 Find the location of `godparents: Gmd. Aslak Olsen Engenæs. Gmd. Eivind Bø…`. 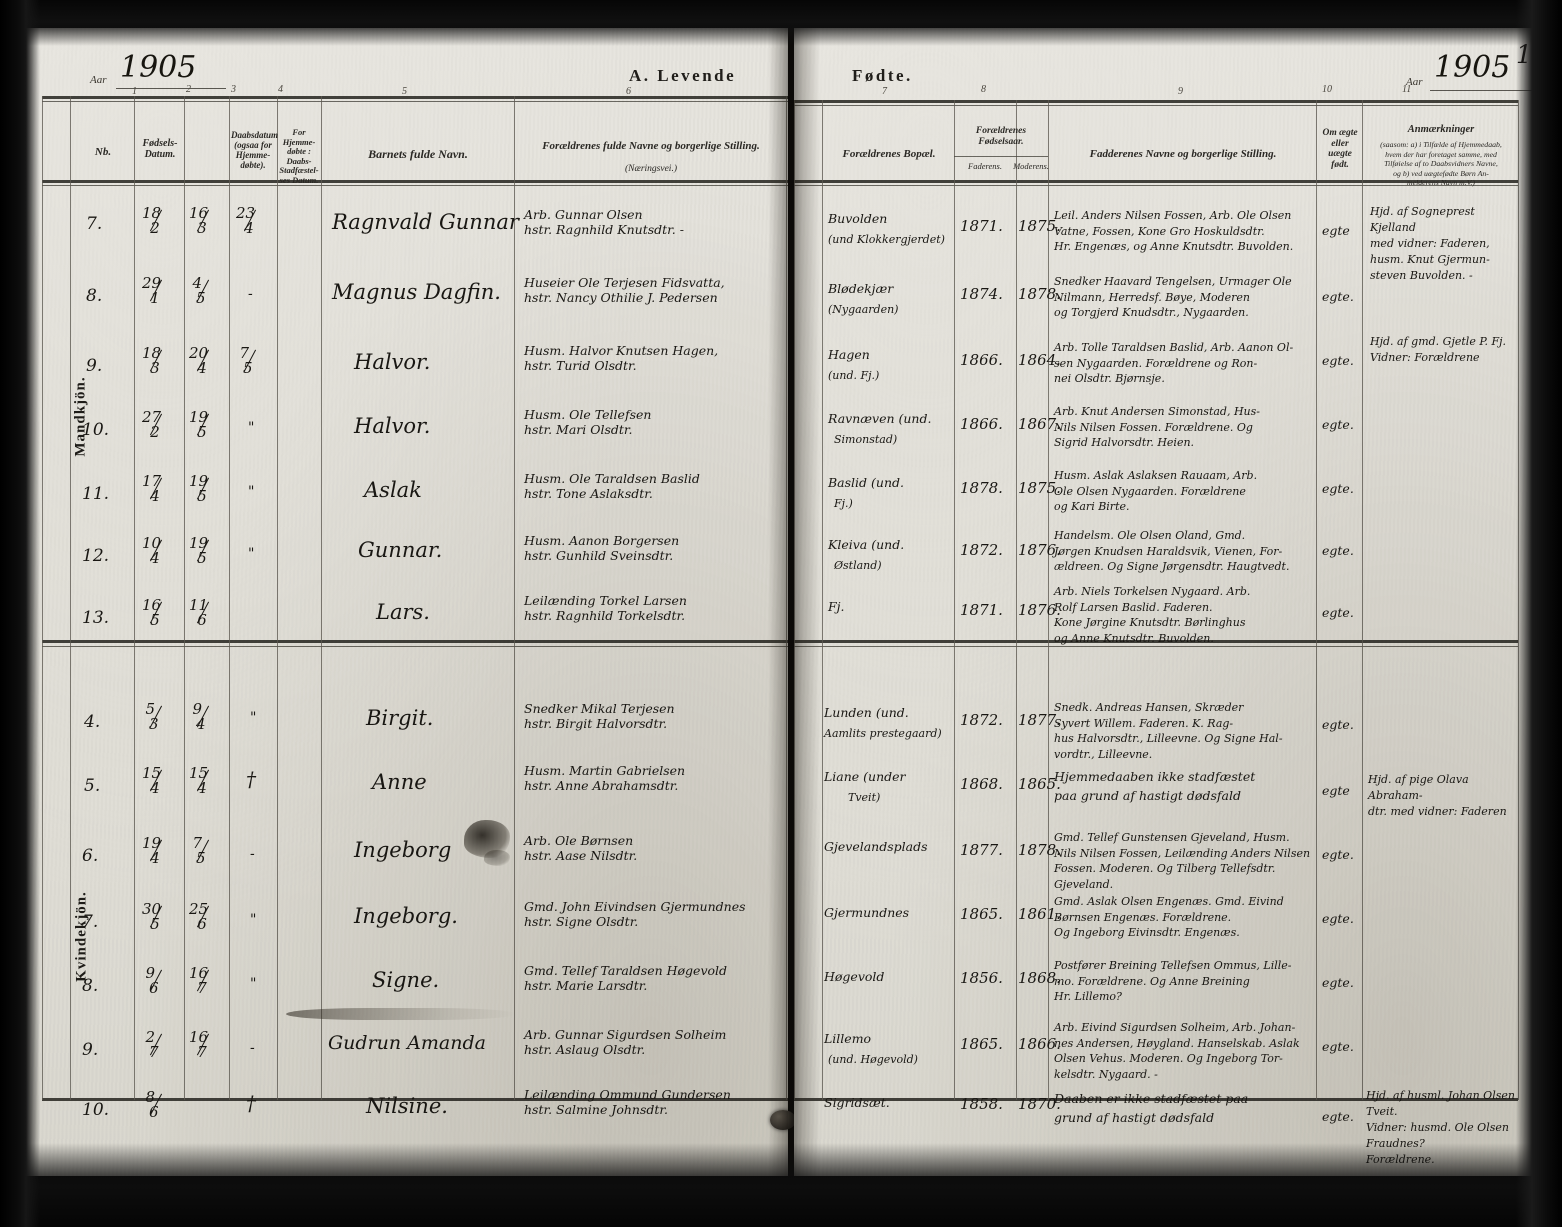

godparents: Gmd. Aslak Olsen Engenæs. Gmd. Eivind Bø… is located at coordinates (1169, 917).